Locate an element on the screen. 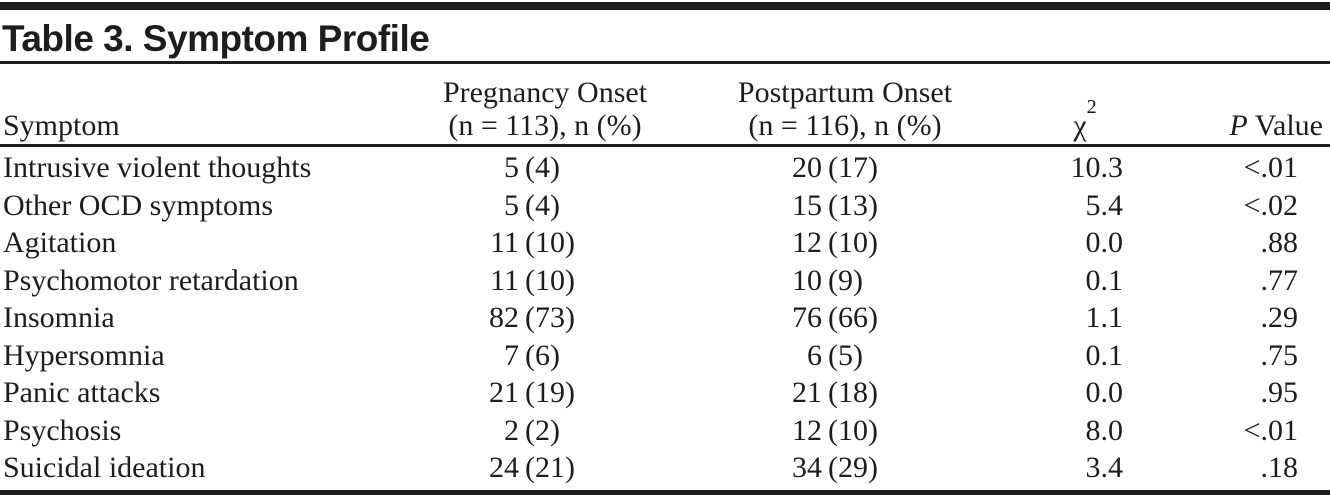  postpartum-cell: 21 (18) is located at coordinates (845, 391).